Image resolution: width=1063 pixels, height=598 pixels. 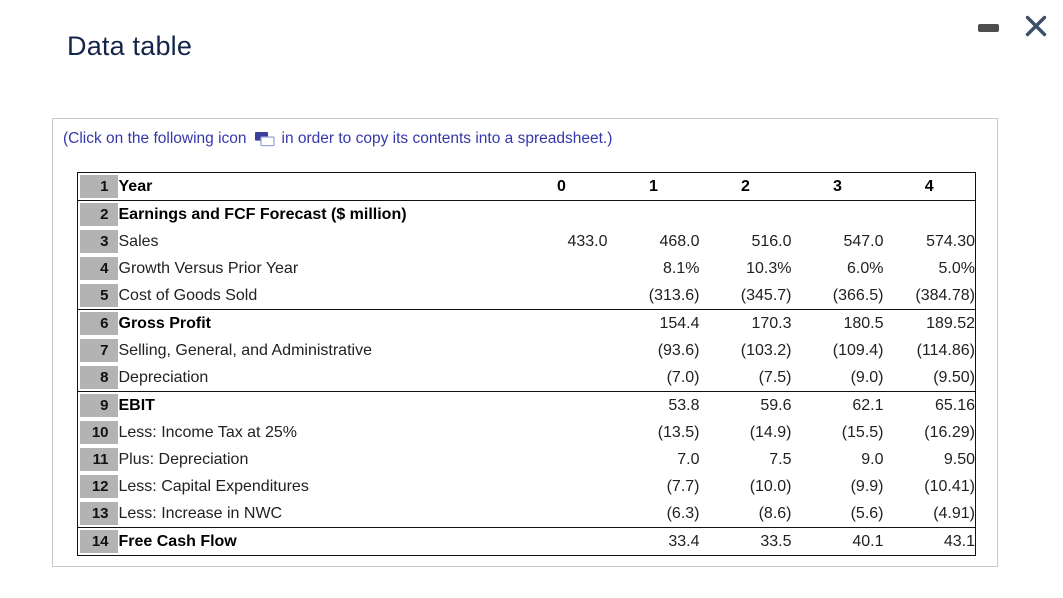 I want to click on cell-value: (9.9), so click(x=867, y=486).